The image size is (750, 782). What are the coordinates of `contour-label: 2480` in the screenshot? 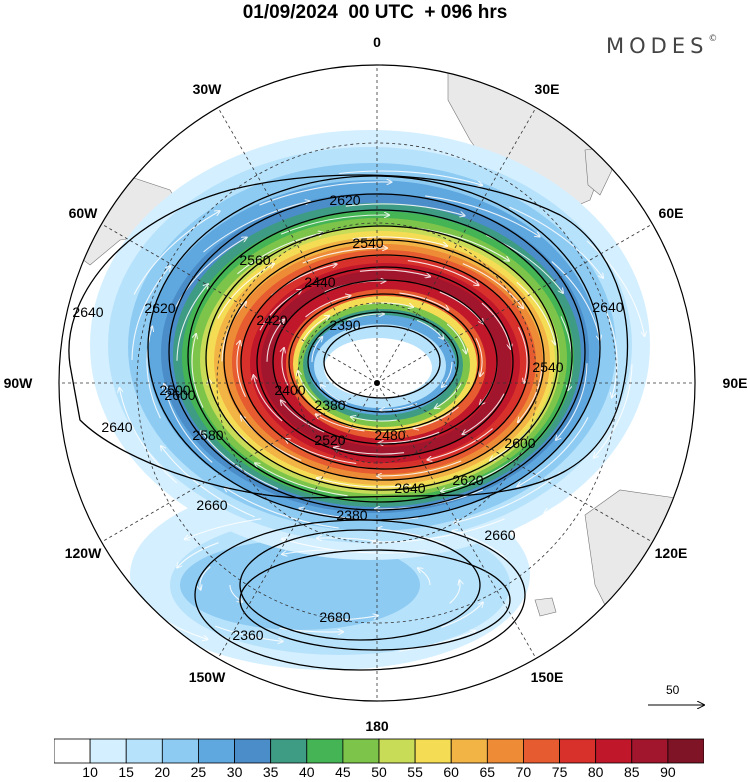 It's located at (389, 435).